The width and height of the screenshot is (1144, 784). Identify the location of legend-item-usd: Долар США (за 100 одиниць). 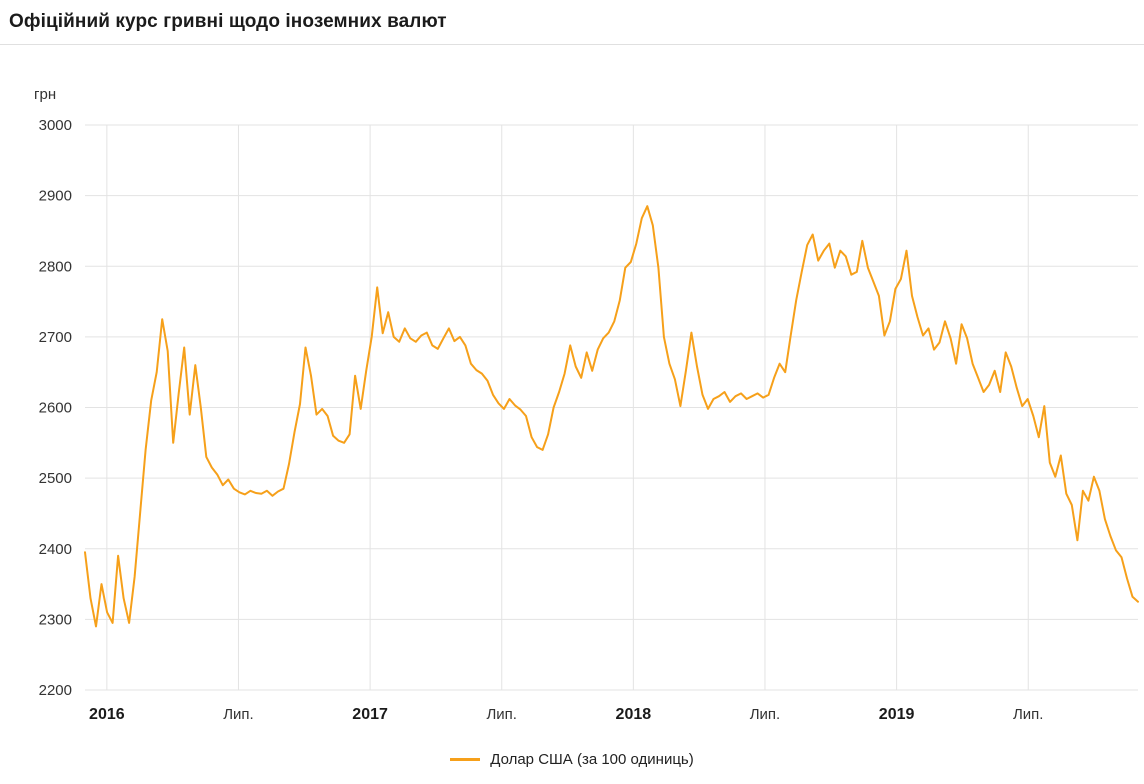
(572, 759).